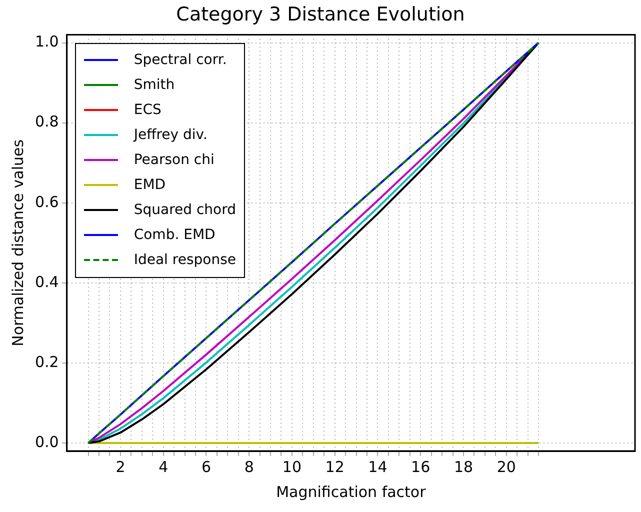 The height and width of the screenshot is (512, 641). Describe the element at coordinates (163, 467) in the screenshot. I see `x-tick-label: 4` at that location.